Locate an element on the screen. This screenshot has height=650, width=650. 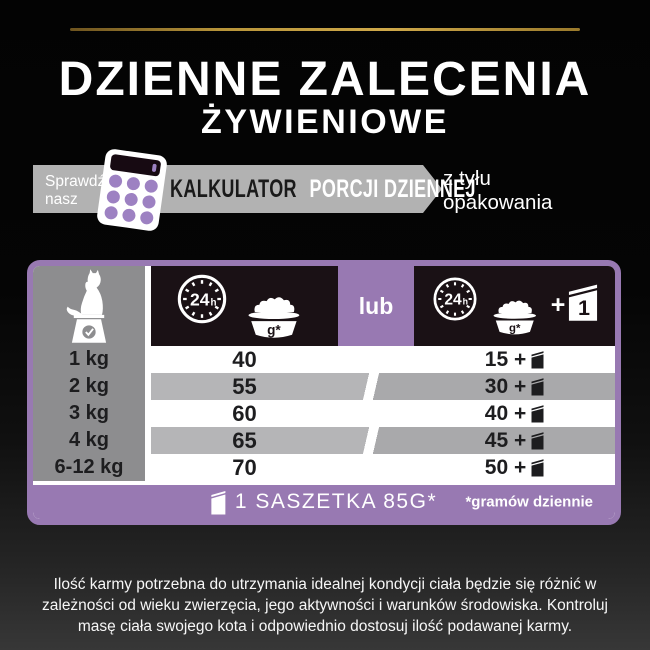
dry-grams: 40 is located at coordinates (244, 359).